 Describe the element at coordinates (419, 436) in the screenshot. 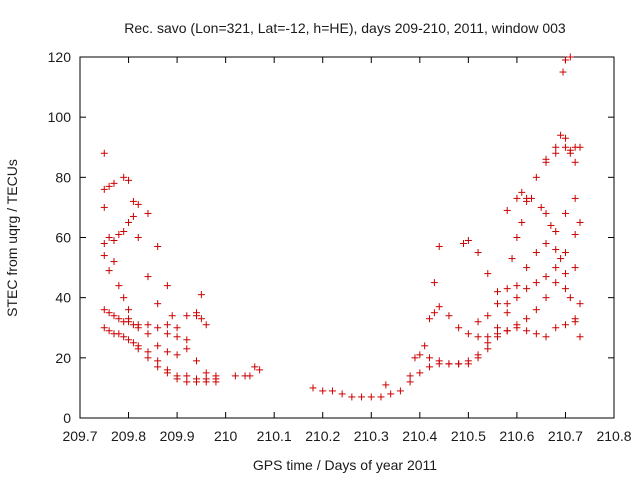

I see `x-tick-label: 210.4` at that location.